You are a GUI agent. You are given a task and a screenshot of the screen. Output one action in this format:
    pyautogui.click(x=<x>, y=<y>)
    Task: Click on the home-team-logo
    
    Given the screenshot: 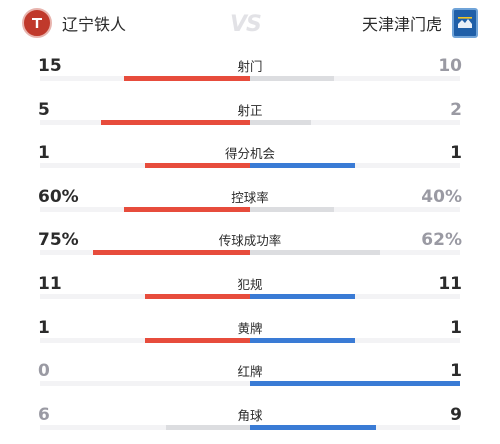 What is the action you would take?
    pyautogui.click(x=37, y=23)
    